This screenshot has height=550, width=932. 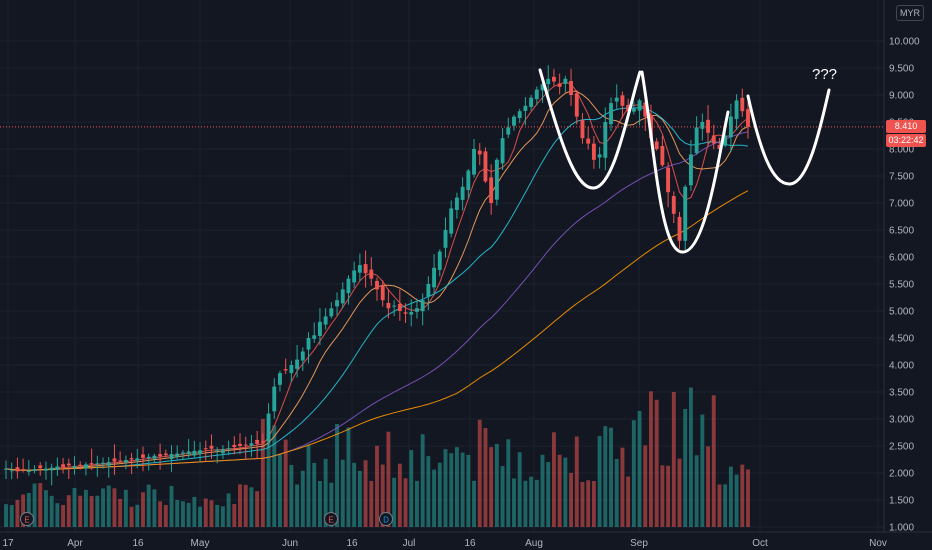 What do you see at coordinates (901, 96) in the screenshot?
I see `y-tick-label: 9.000` at bounding box center [901, 96].